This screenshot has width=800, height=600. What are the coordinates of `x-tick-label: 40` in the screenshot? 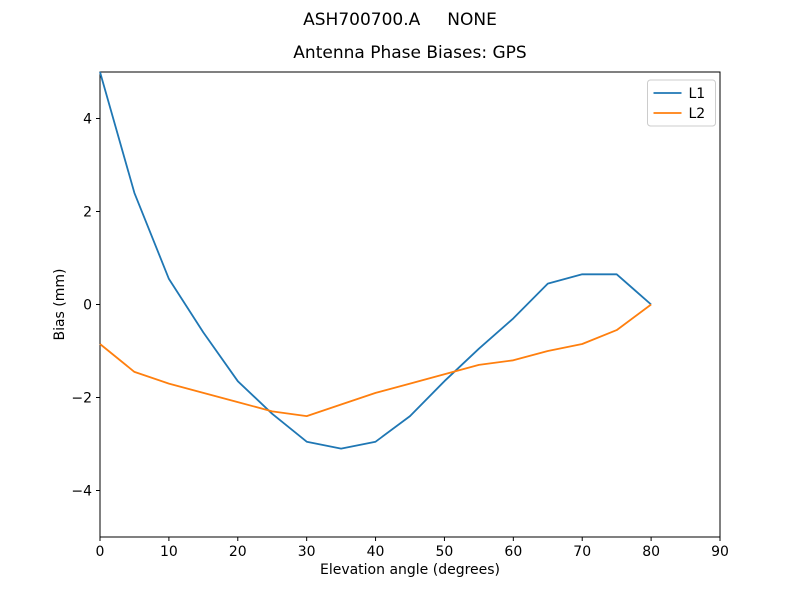 It's located at (376, 552).